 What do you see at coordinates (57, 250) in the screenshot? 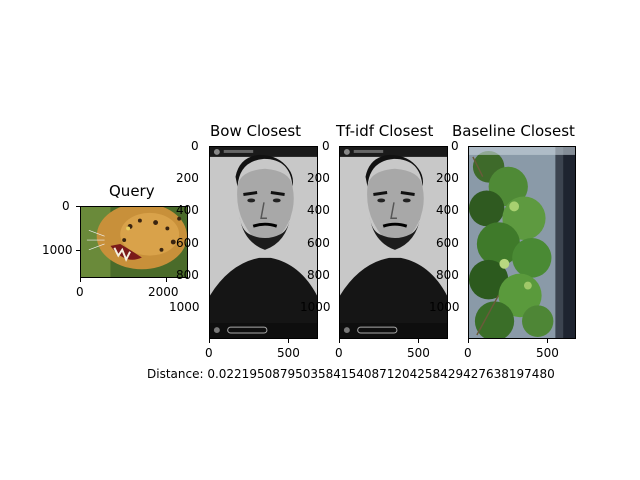
I see `query-y-tick-1000: 1000` at bounding box center [57, 250].